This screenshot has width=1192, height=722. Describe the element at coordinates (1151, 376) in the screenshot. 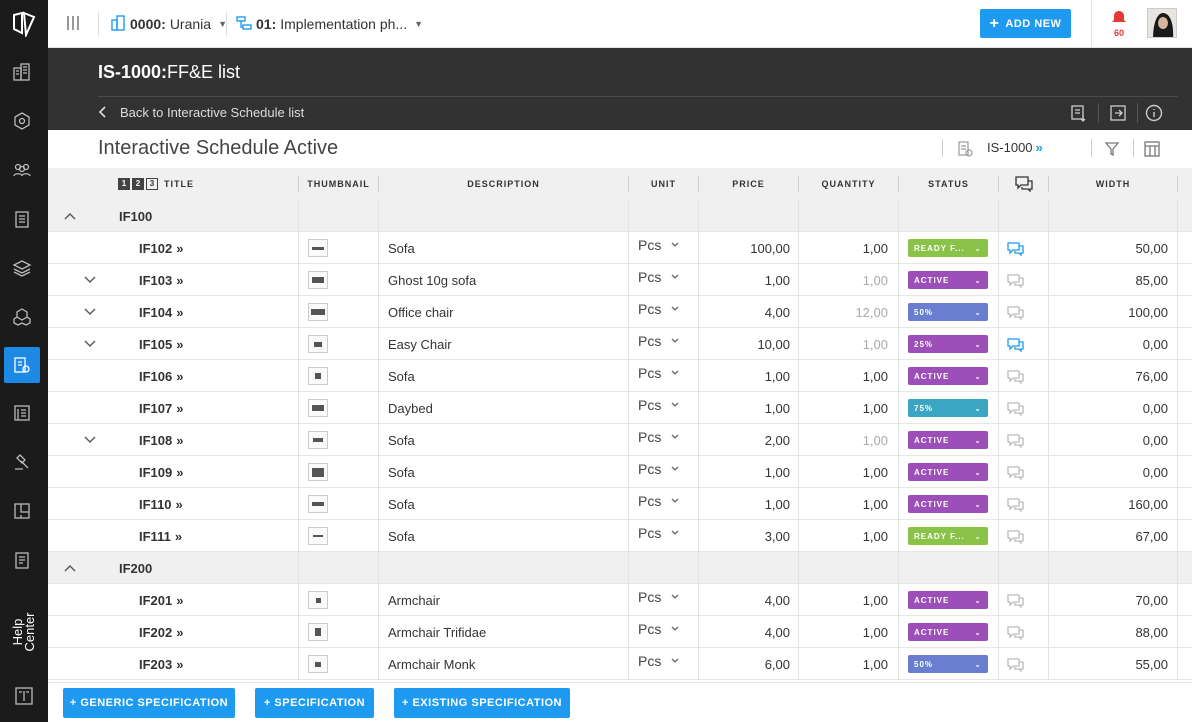

I see `item-width: 76,00` at that location.